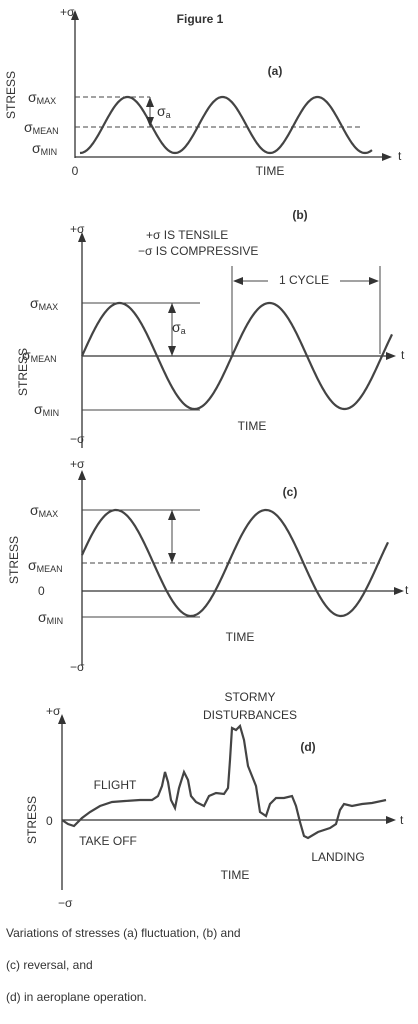  I want to click on label: +σ IS TENSILE, so click(187, 235).